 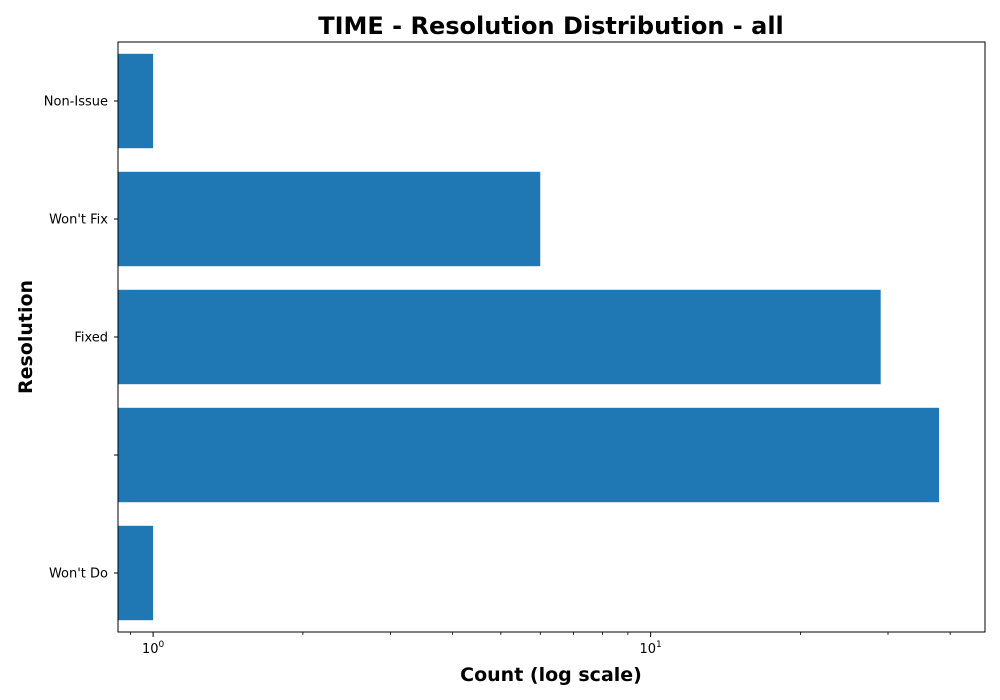 I want to click on x-axis-label: Count (log scale), so click(x=551, y=675).